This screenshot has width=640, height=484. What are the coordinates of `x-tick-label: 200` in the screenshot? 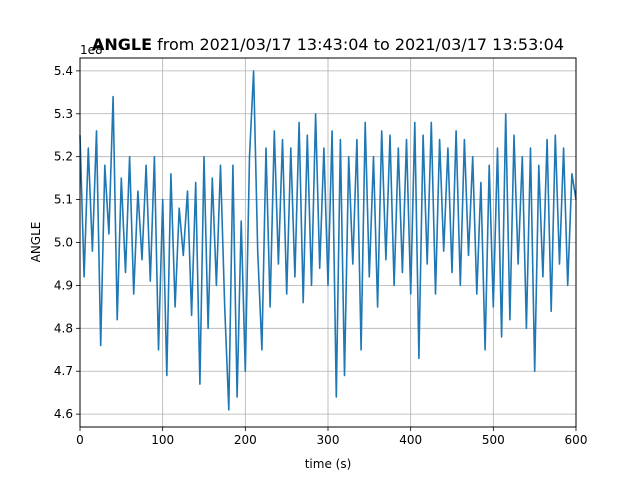 It's located at (245, 440).